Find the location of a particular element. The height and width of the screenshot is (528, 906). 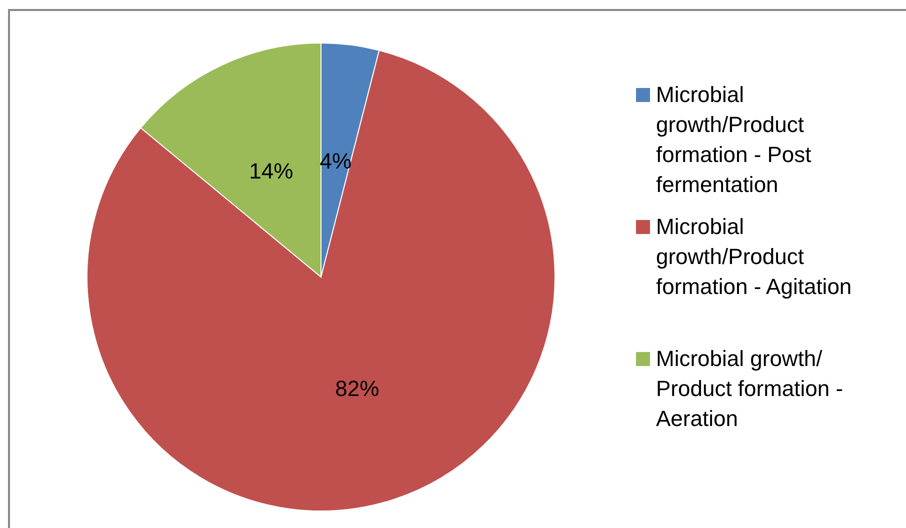

data-label: 82% is located at coordinates (357, 388).